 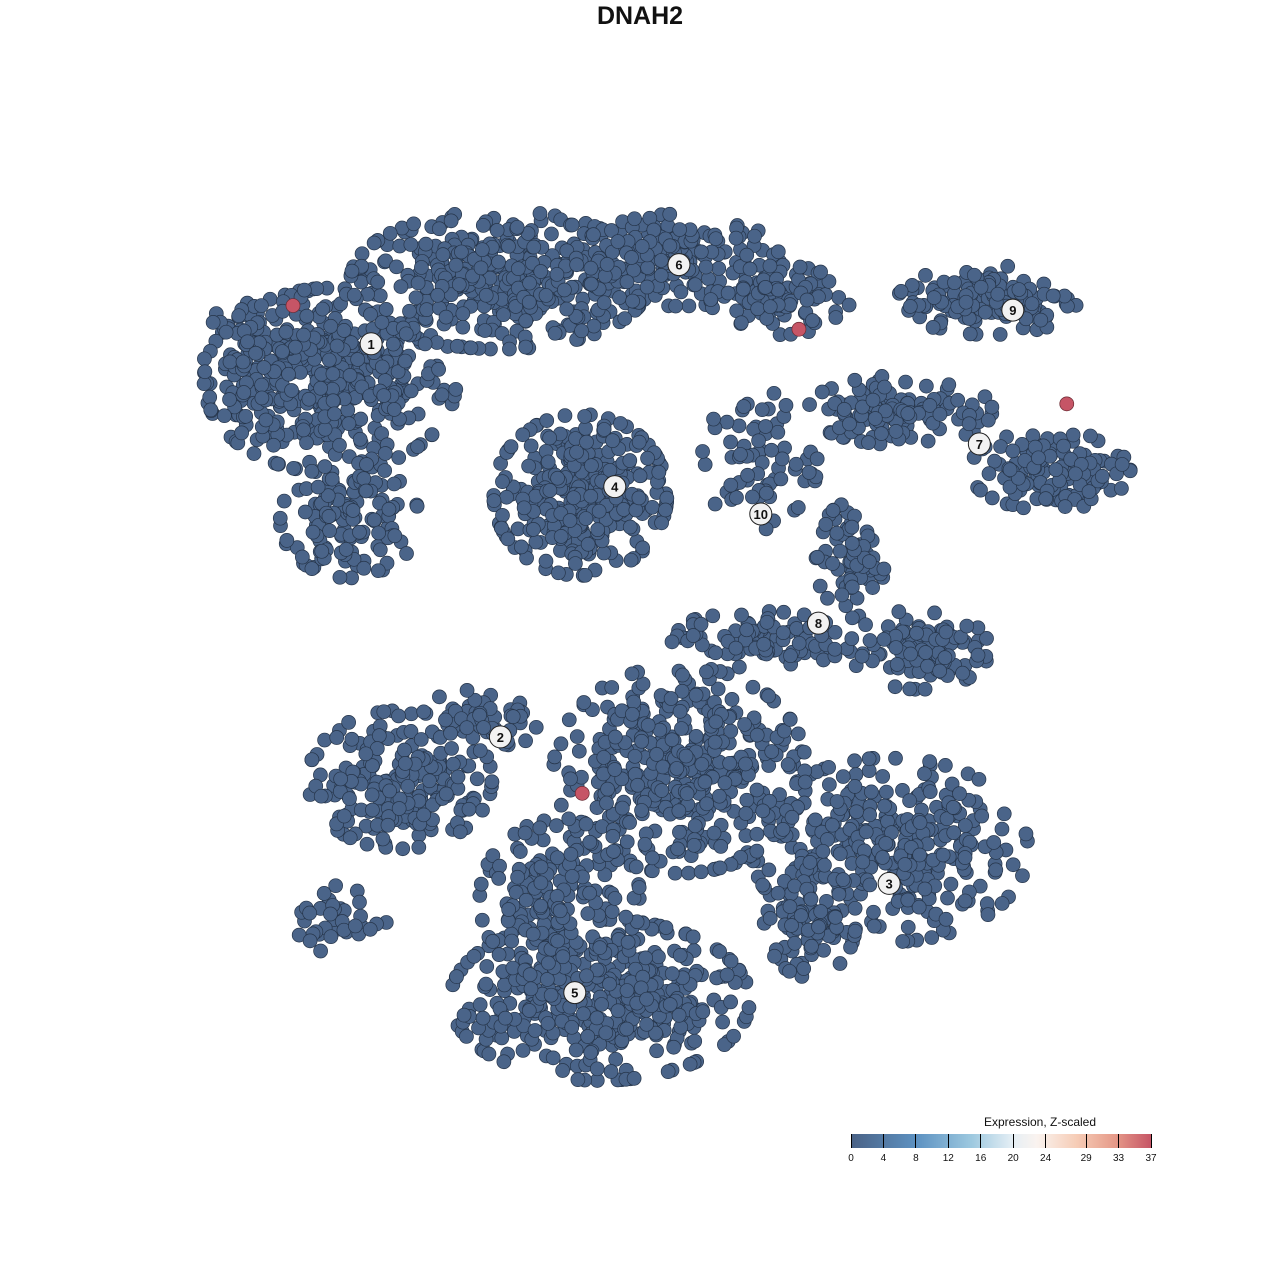 I want to click on cluster-label-text: 8, so click(x=818, y=623).